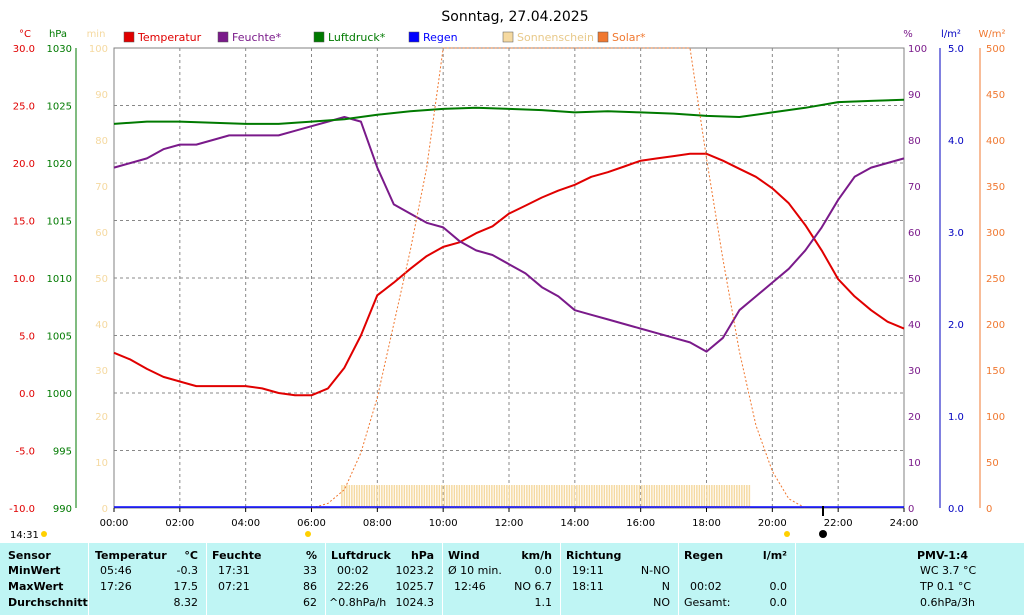  What do you see at coordinates (131, 555) in the screenshot?
I see `stats-temp-header: Temperatur` at bounding box center [131, 555].